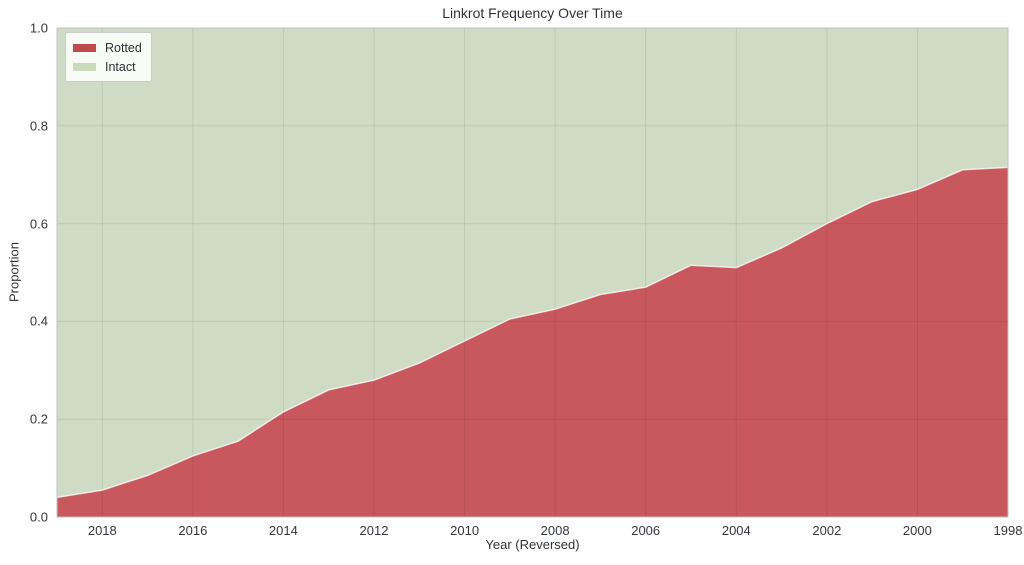 The height and width of the screenshot is (565, 1024). I want to click on x-tick-label: 2006, so click(646, 530).